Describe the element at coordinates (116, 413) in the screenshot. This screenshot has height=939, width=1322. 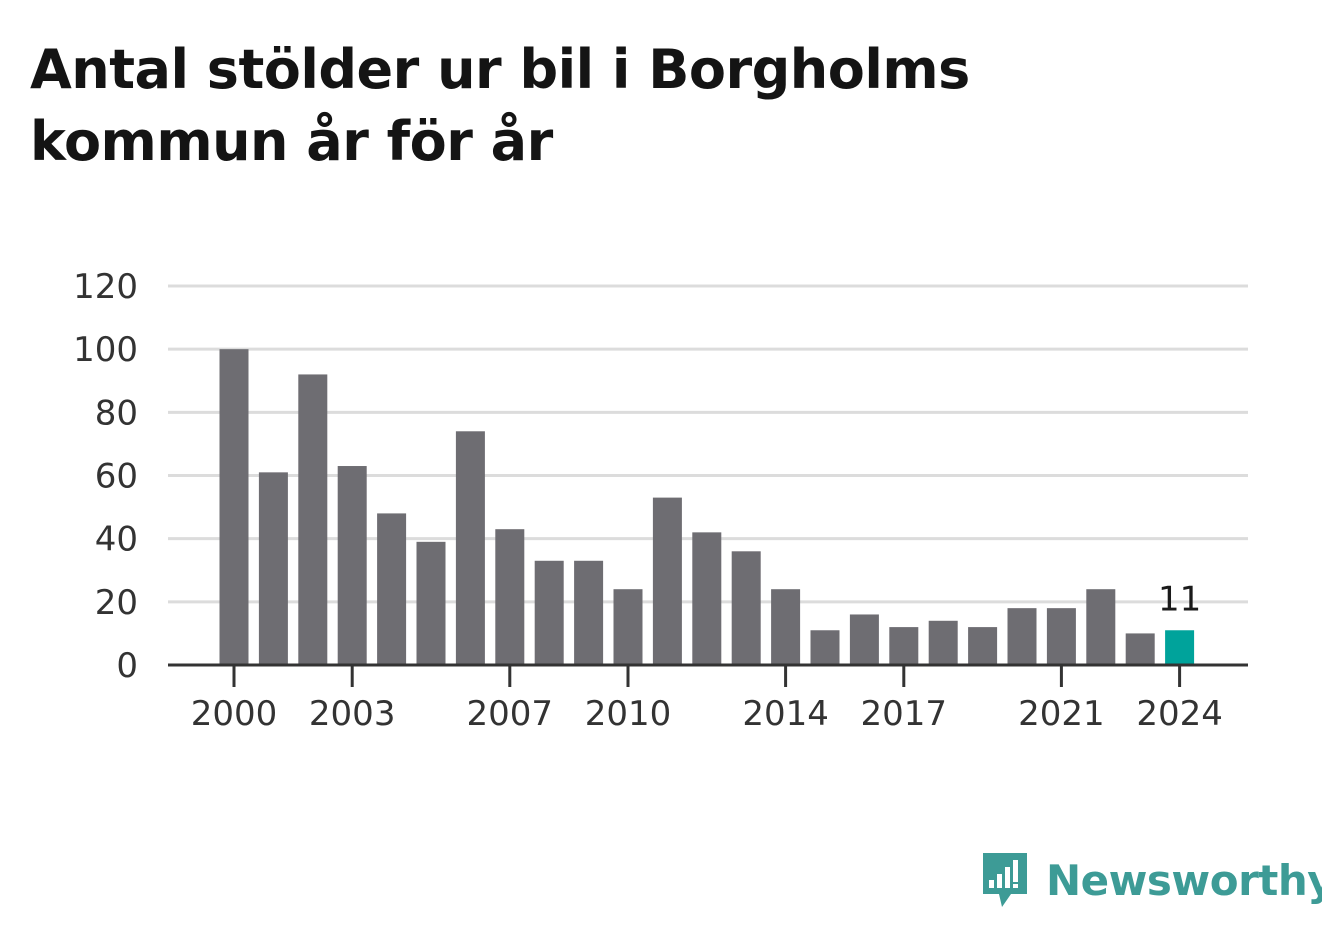
I see `y-tick-label-80: 80` at that location.